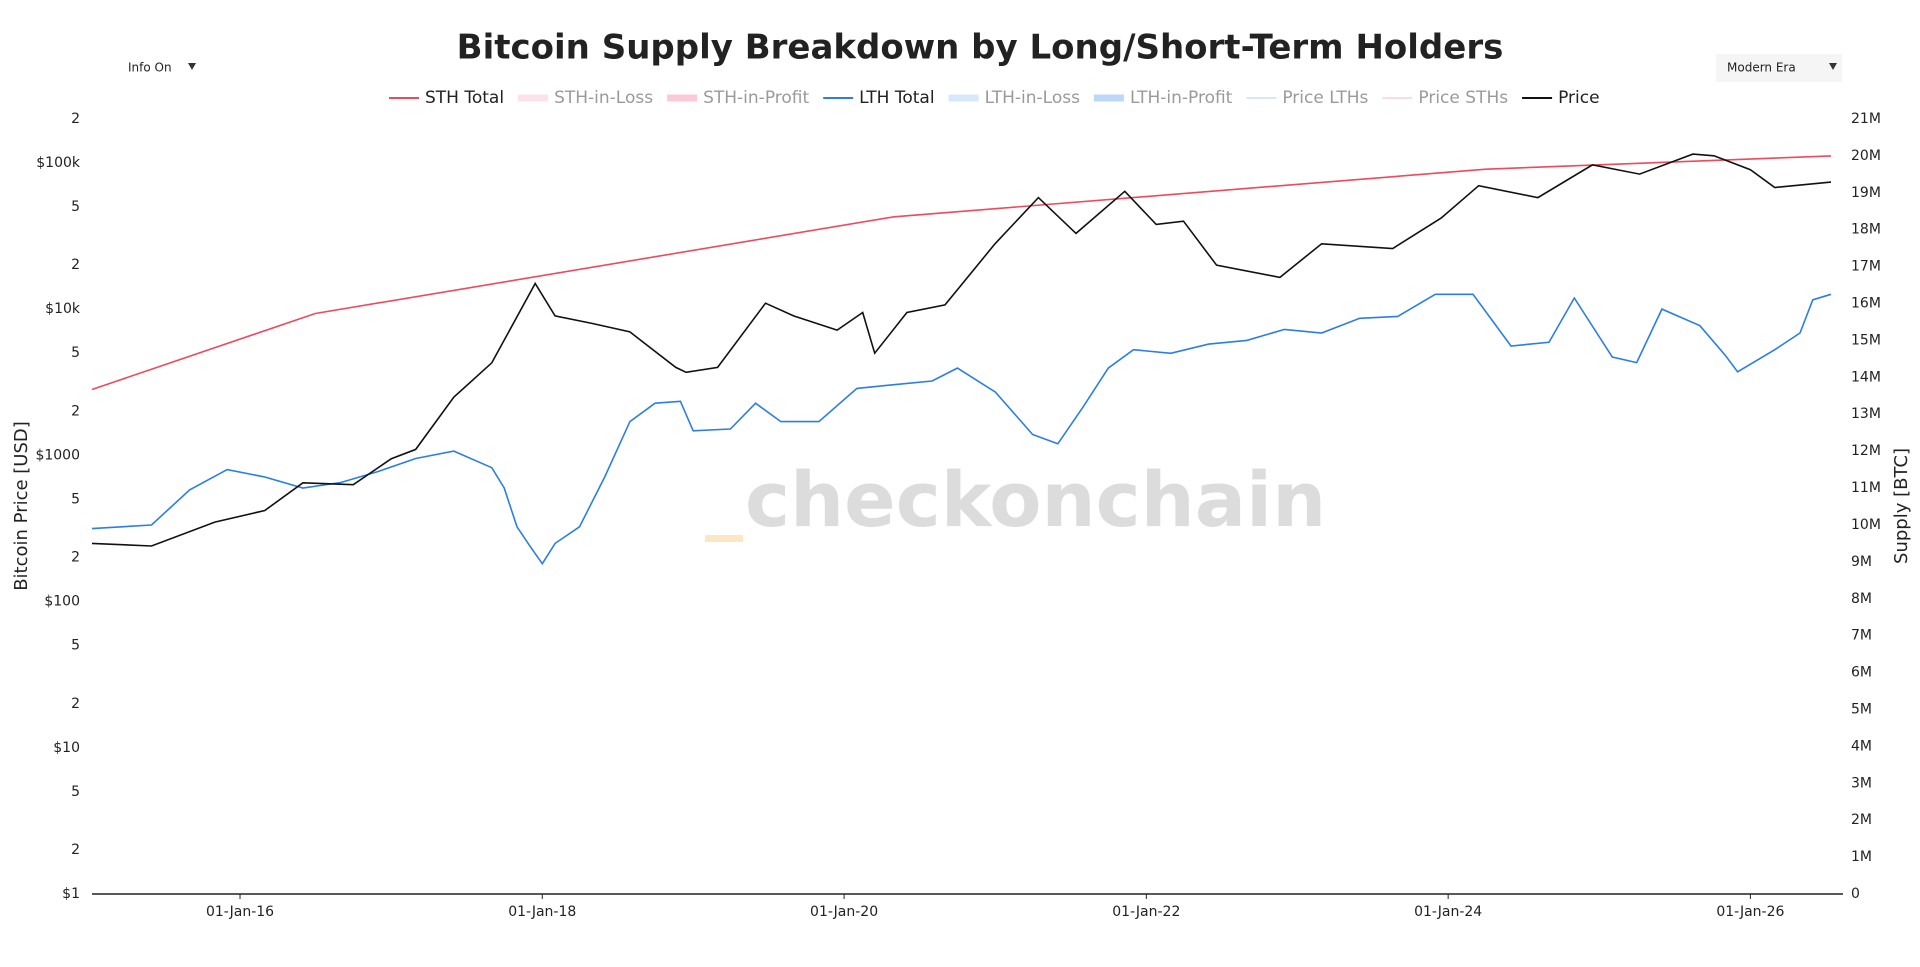  I want to click on legend-label: STH-in-Profit, so click(756, 98).